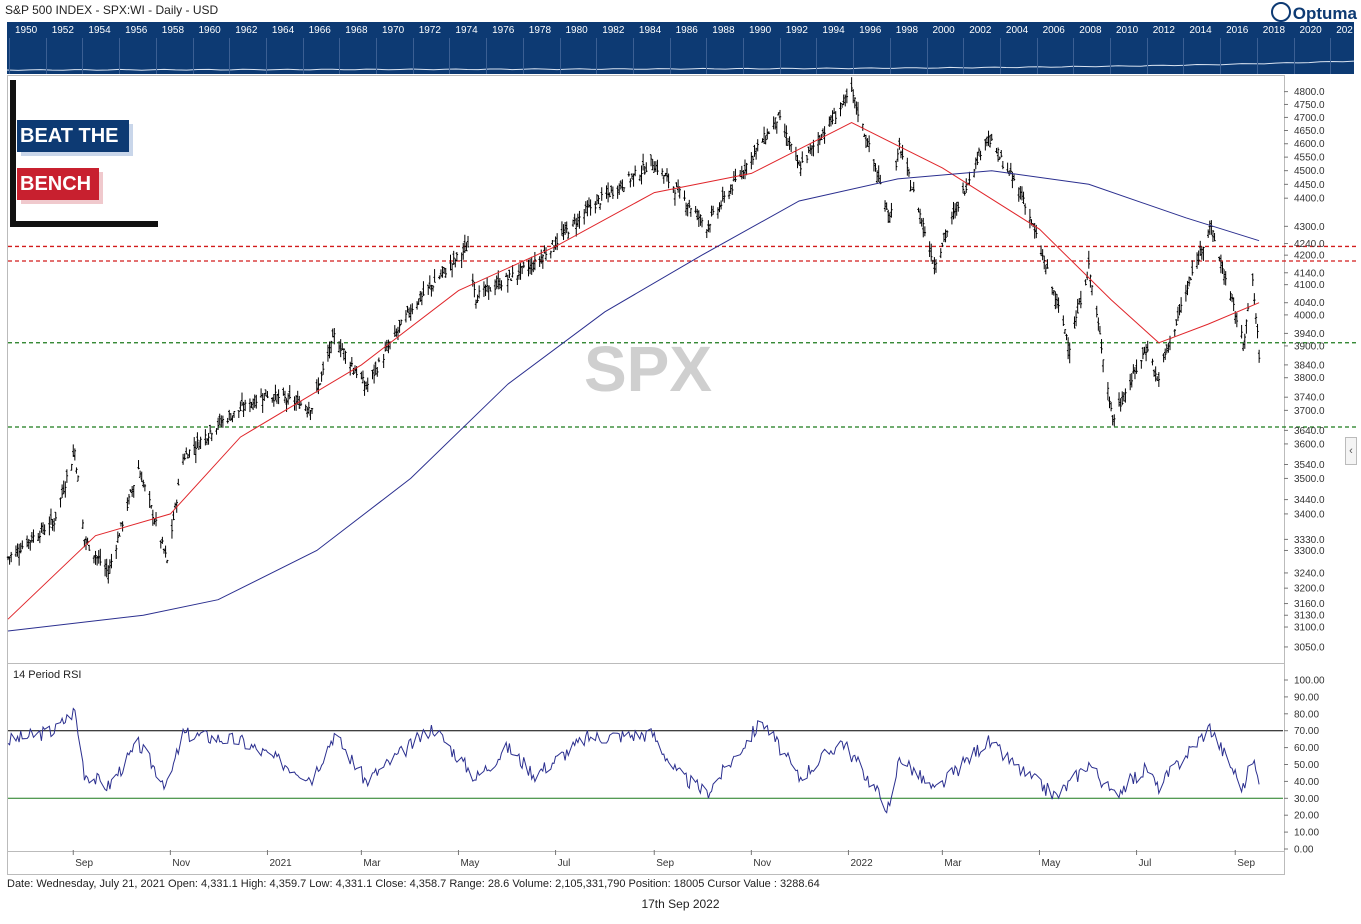  What do you see at coordinates (686, 30) in the screenshot?
I see `navigator-year-1986: 1986` at bounding box center [686, 30].